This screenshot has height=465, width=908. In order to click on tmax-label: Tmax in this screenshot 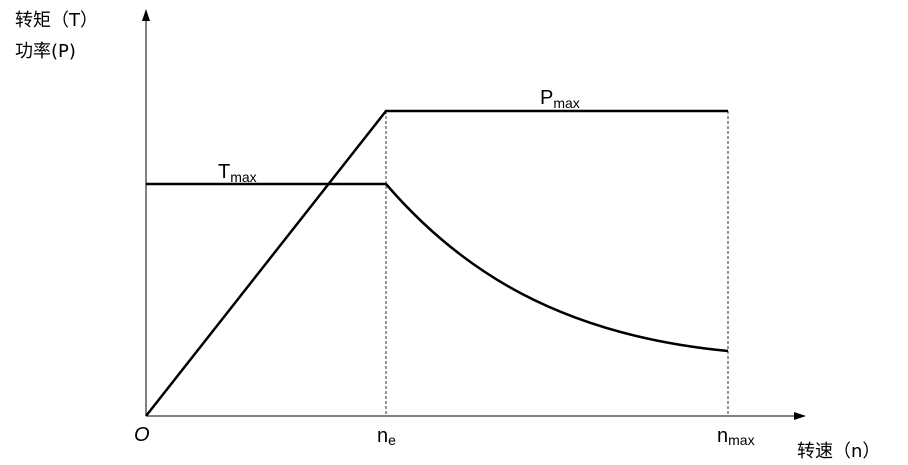, I will do `click(237, 173)`.